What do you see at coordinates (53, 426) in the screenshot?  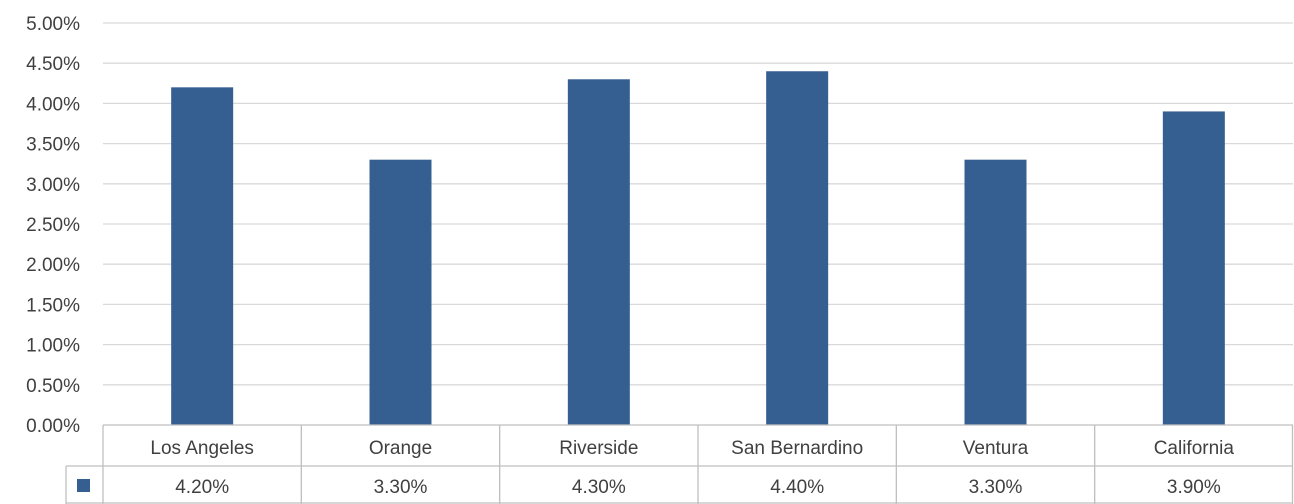 I see `y-tick-label: 0.00%` at bounding box center [53, 426].